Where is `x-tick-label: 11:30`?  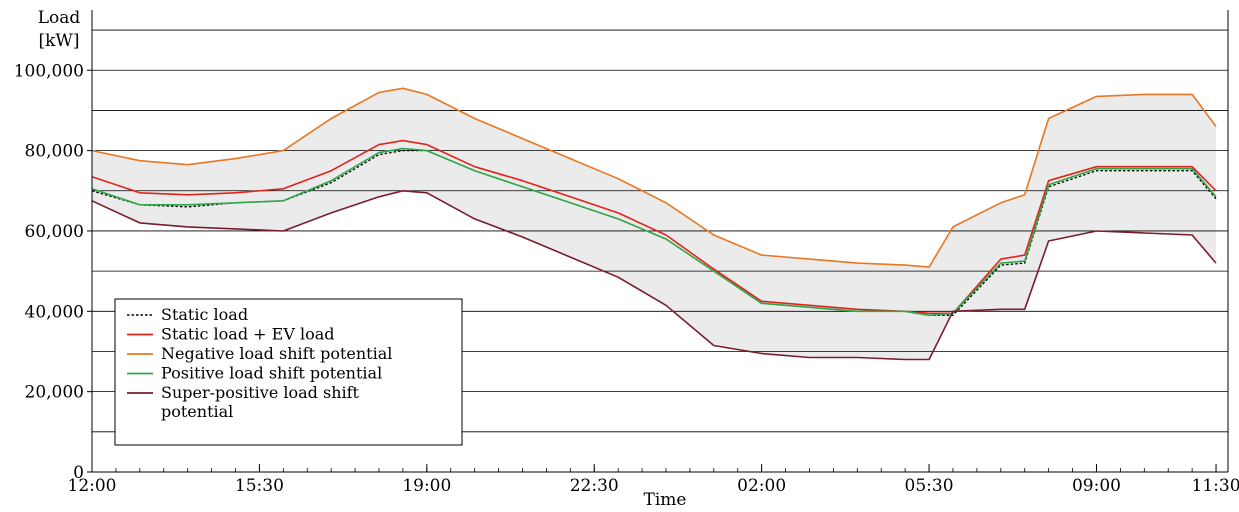
x-tick-label: 11:30 is located at coordinates (1215, 486).